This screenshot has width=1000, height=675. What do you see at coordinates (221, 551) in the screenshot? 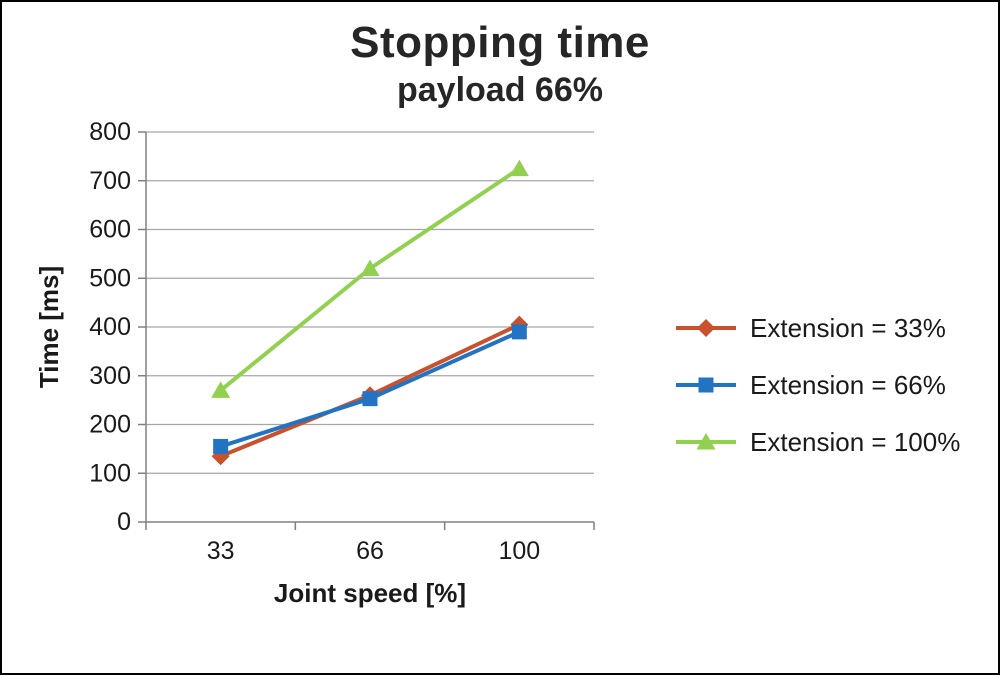
I see `svg-text: 33` at bounding box center [221, 551].